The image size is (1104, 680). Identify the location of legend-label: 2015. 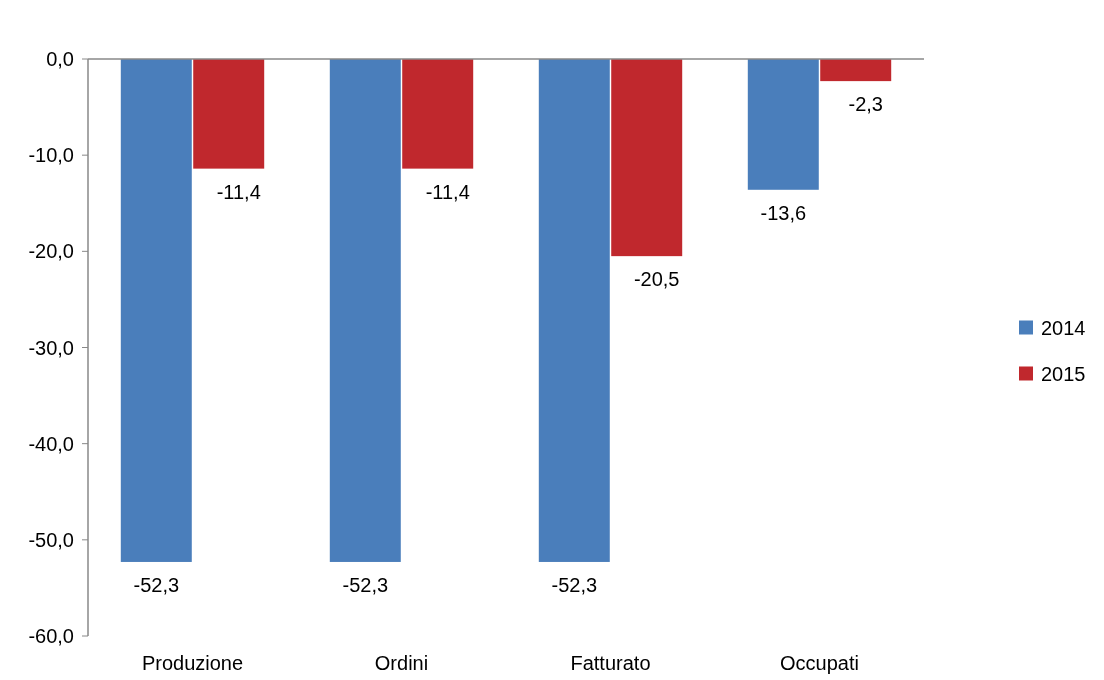
(1063, 373).